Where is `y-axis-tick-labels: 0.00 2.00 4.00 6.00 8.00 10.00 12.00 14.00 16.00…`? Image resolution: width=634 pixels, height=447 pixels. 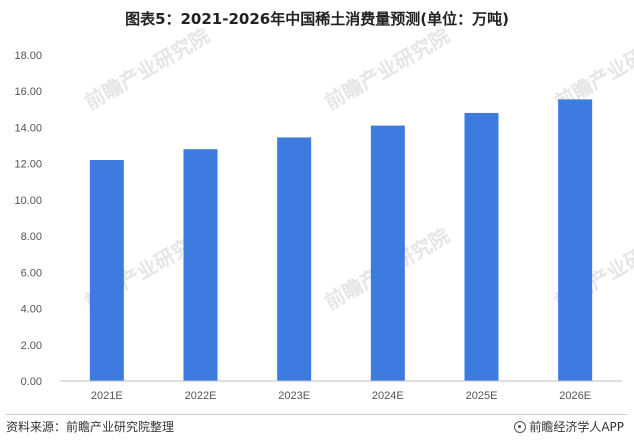
y-axis-tick-labels: 0.00 2.00 4.00 6.00 8.00 10.00 12.00 14.00 16.00… is located at coordinates (28, 219).